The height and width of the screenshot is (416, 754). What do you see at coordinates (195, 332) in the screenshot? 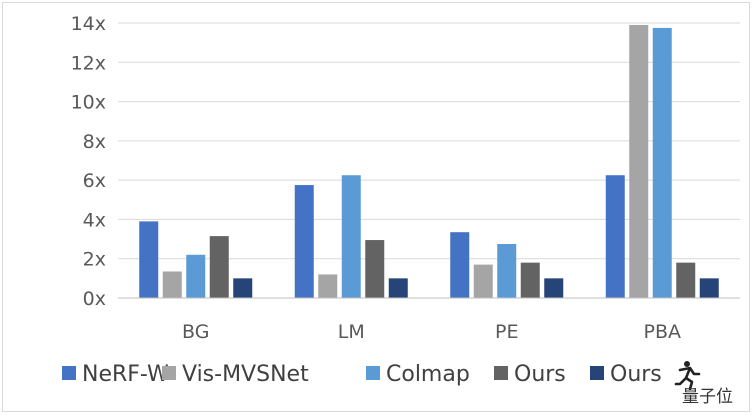
I see `x-category-label: BG` at bounding box center [195, 332].